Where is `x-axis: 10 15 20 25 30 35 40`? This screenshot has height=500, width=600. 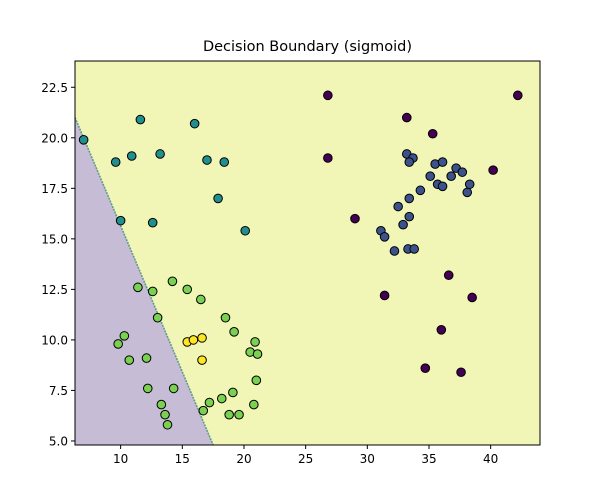
x-axis: 10 15 20 25 30 35 40 is located at coordinates (305, 455).